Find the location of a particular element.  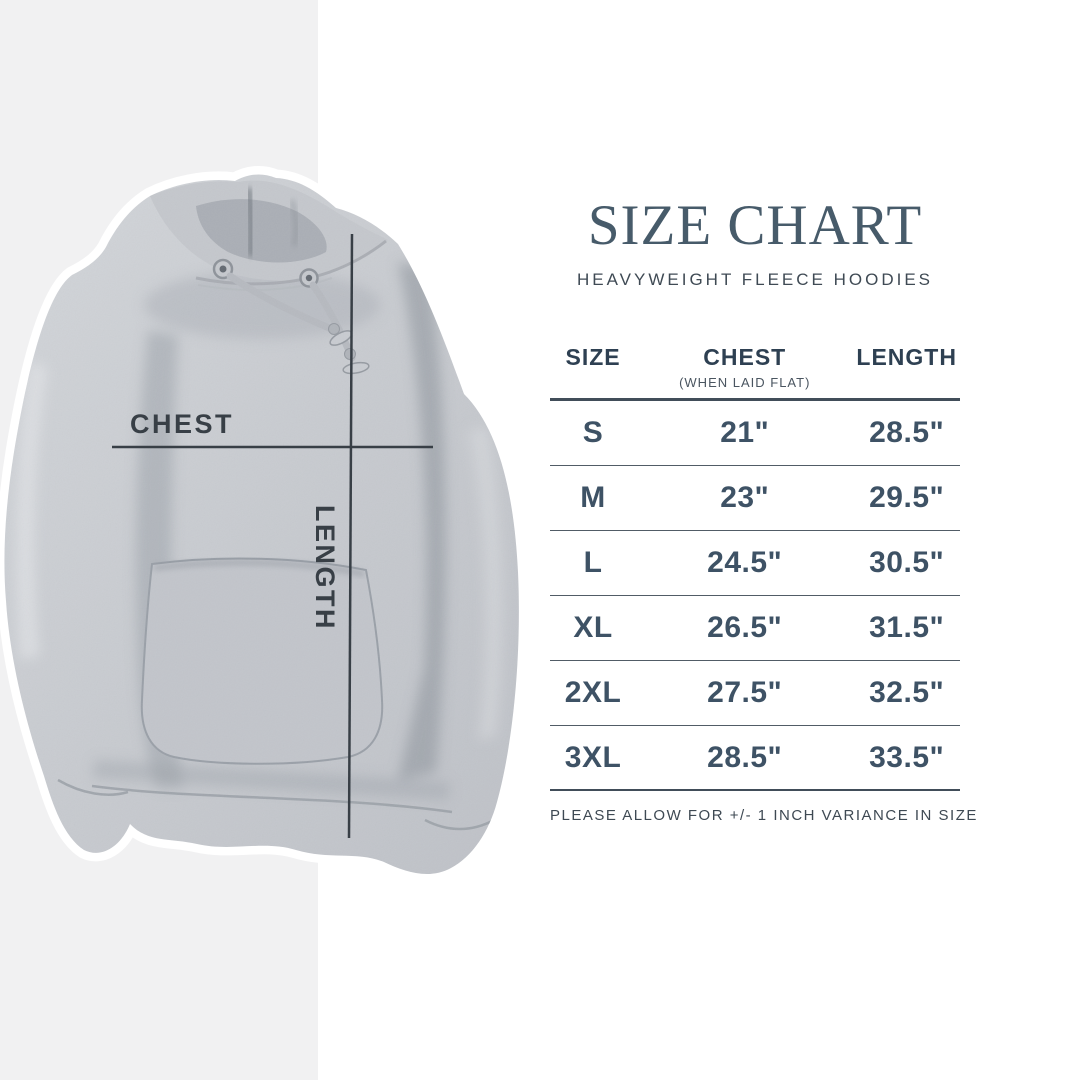

chest-cell: 21" is located at coordinates (745, 432).